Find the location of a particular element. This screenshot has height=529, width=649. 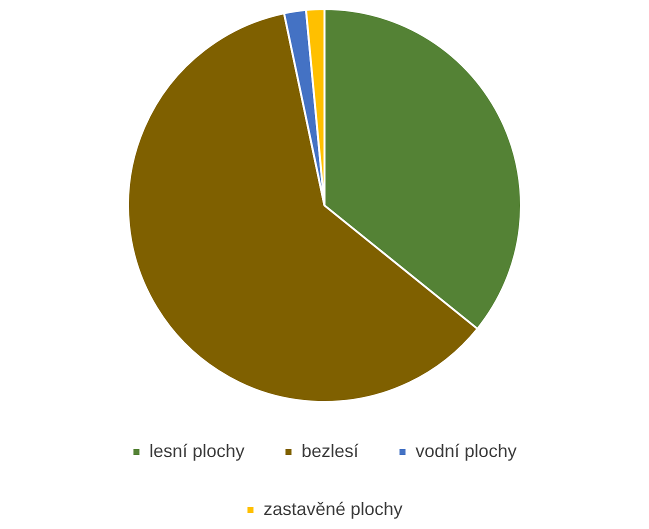

legend-label: lesní plochy is located at coordinates (196, 450).